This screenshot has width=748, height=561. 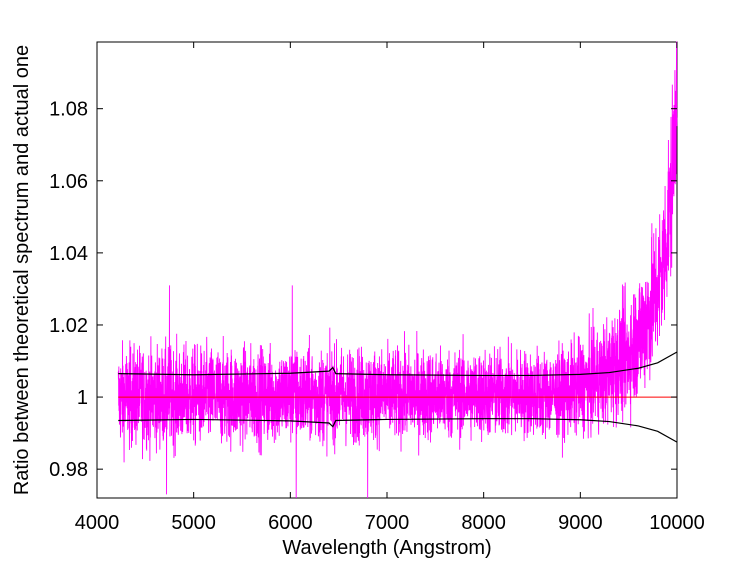 What do you see at coordinates (580, 523) in the screenshot?
I see `x-tick-label: 9000` at bounding box center [580, 523].